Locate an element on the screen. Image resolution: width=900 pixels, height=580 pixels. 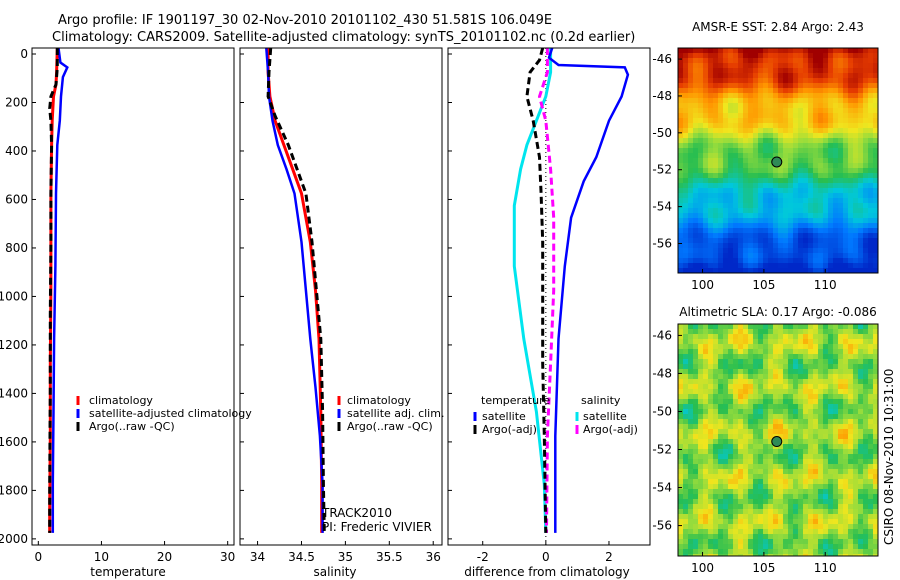
ytick-label: 400 is located at coordinates (16, 151).